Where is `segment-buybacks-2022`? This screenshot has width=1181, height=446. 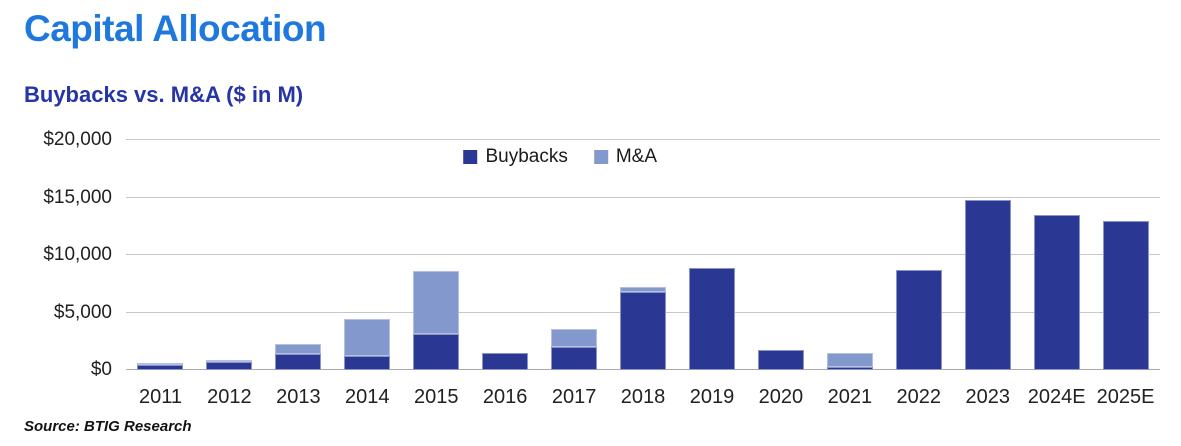 segment-buybacks-2022 is located at coordinates (918, 319).